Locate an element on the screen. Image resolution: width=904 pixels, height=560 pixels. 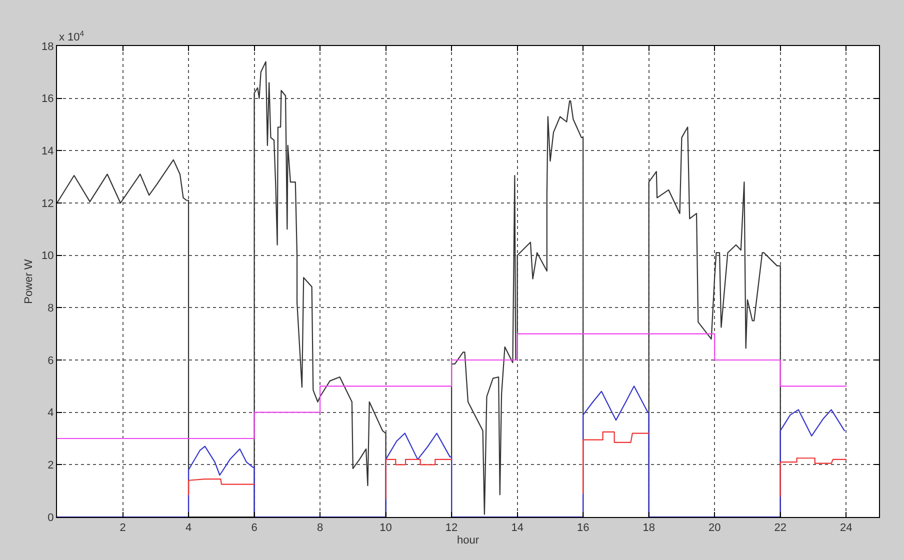
x-tick-label: 2 is located at coordinates (123, 528).